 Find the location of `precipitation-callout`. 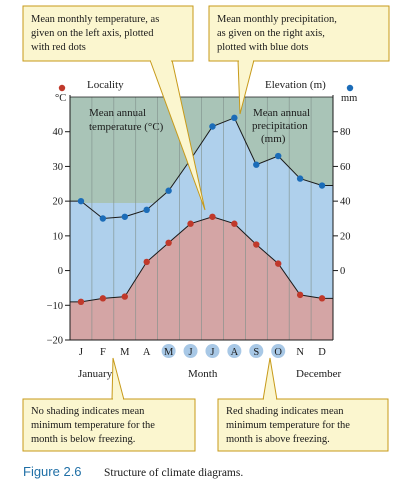

precipitation-callout is located at coordinates (299, 33).